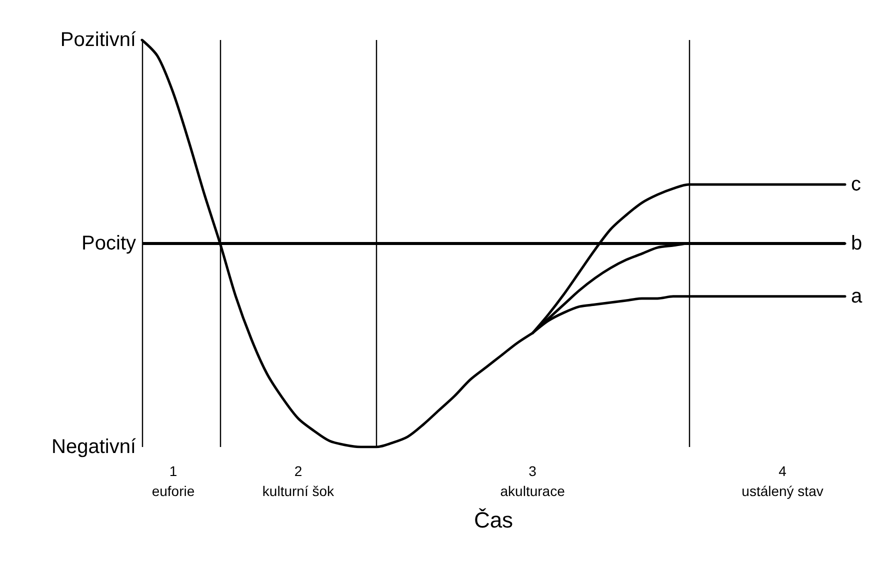 The height and width of the screenshot is (586, 887). What do you see at coordinates (173, 481) in the screenshot?
I see `x-tick-label: 1 euforie` at bounding box center [173, 481].